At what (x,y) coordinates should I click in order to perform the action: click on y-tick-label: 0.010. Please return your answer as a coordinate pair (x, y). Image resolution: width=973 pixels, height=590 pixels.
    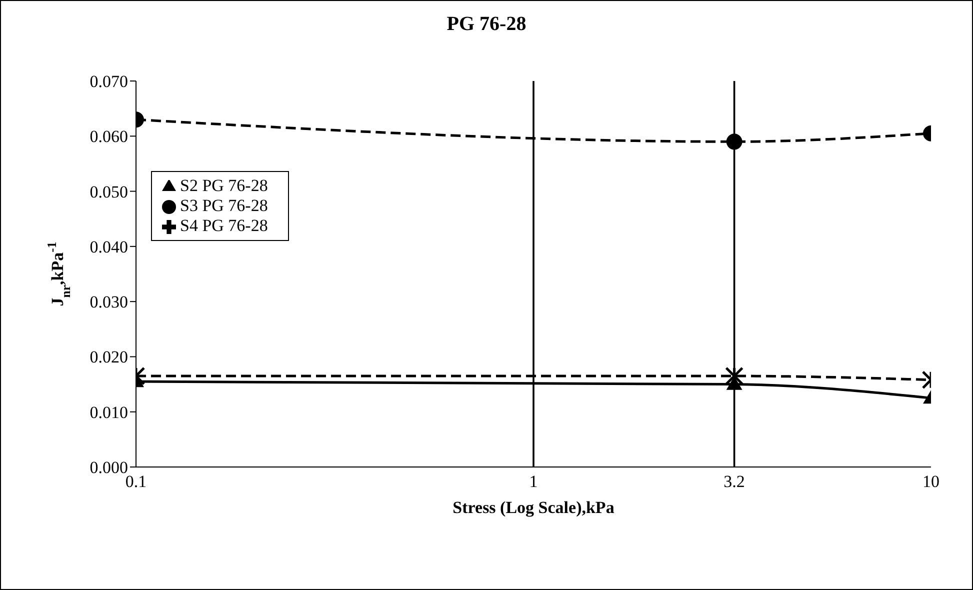
    Looking at the image, I should click on (109, 412).